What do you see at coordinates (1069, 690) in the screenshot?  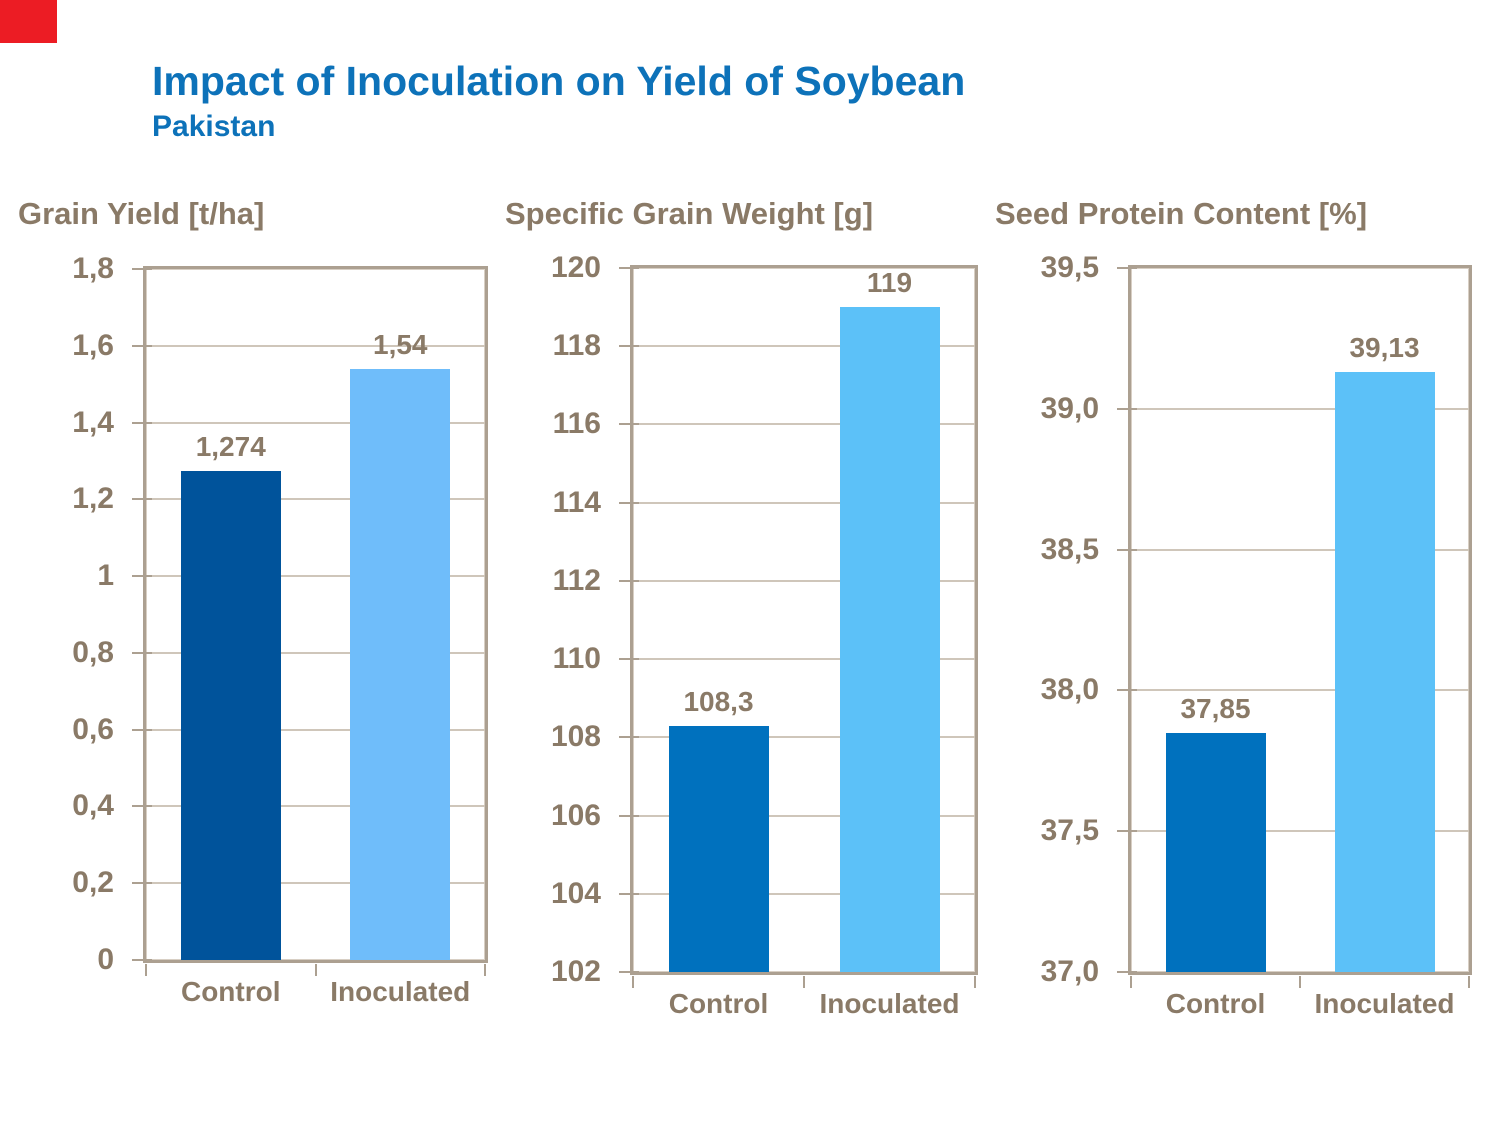 I see `y-axis-label: 38,0` at bounding box center [1069, 690].